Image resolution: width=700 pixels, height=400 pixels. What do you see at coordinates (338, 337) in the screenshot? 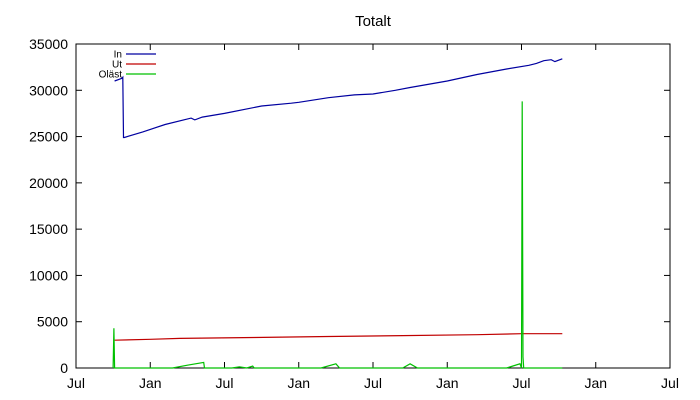
I see `series-line-ut` at bounding box center [338, 337].